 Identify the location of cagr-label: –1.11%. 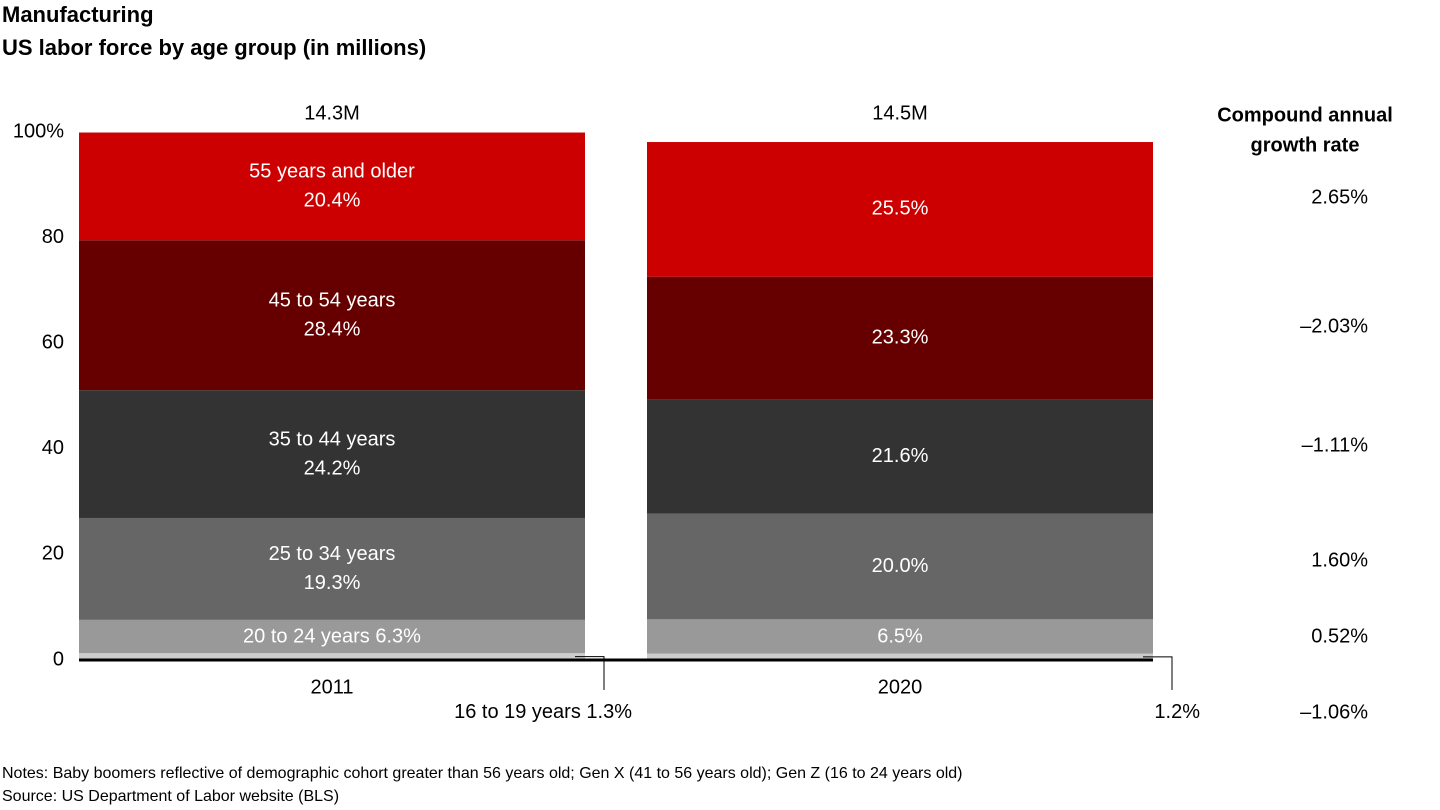
(1335, 445).